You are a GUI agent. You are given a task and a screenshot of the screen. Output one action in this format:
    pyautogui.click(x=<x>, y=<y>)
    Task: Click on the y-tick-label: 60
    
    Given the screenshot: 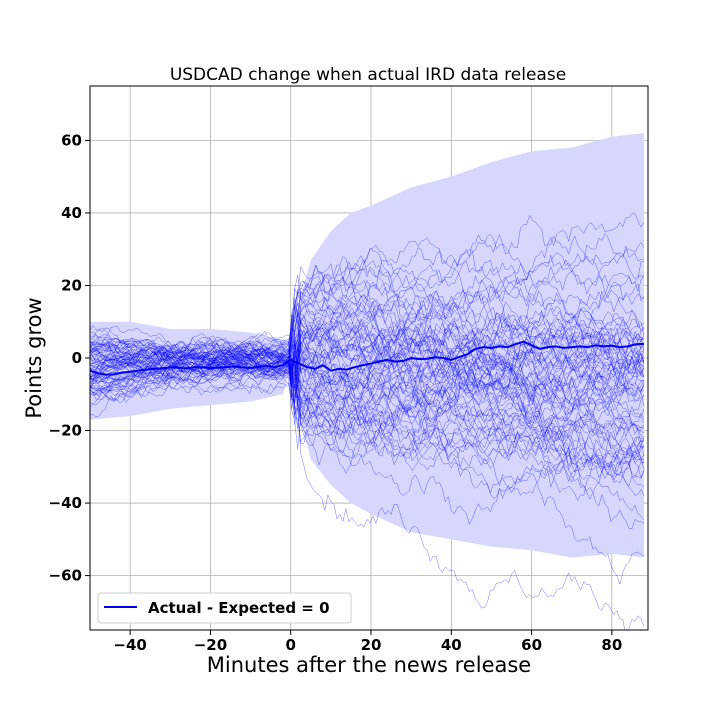 What is the action you would take?
    pyautogui.click(x=71, y=140)
    